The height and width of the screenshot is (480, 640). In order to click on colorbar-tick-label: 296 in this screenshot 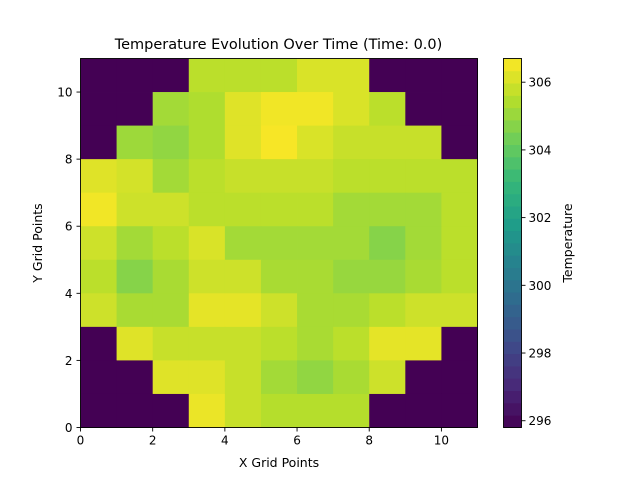, I will do `click(540, 421)`.